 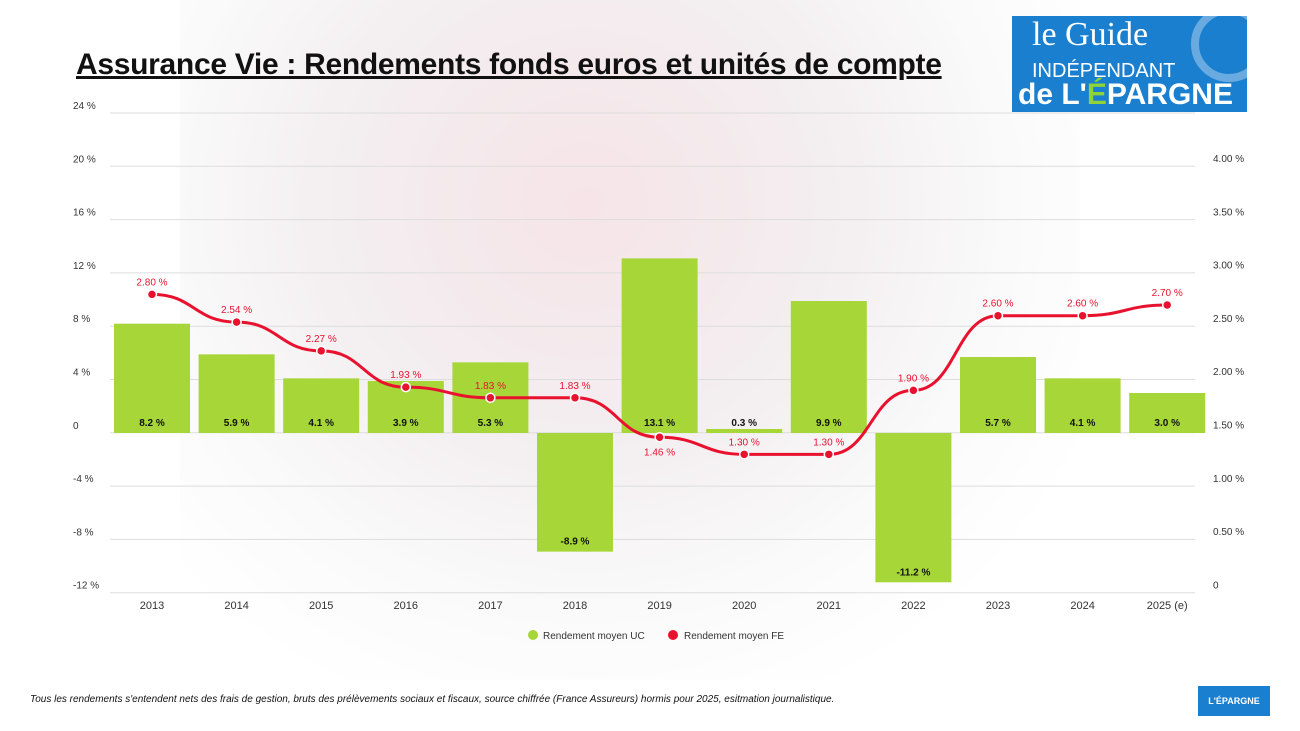 I want to click on left-tick-label: 20 %, so click(x=84, y=159).